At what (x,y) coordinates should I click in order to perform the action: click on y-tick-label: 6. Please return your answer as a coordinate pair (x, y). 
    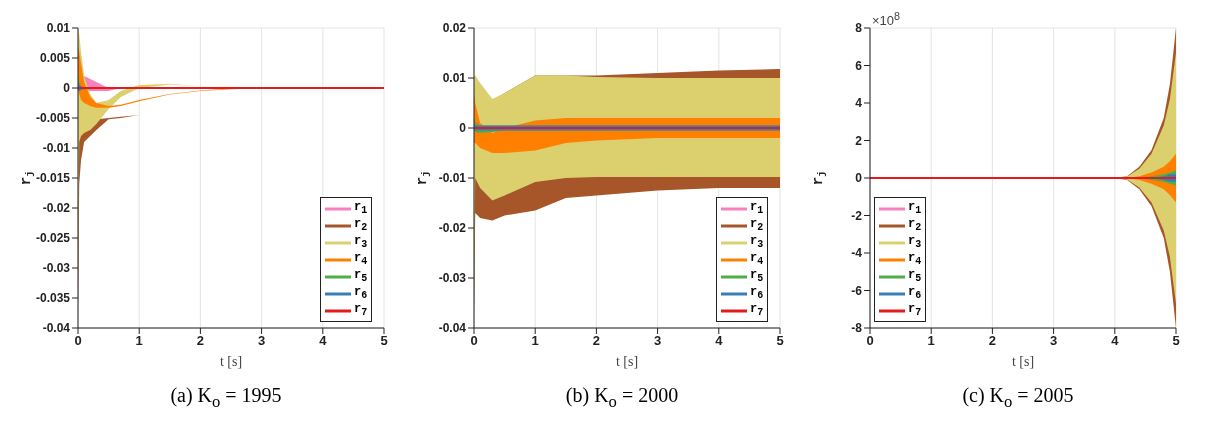
    Looking at the image, I should click on (859, 65).